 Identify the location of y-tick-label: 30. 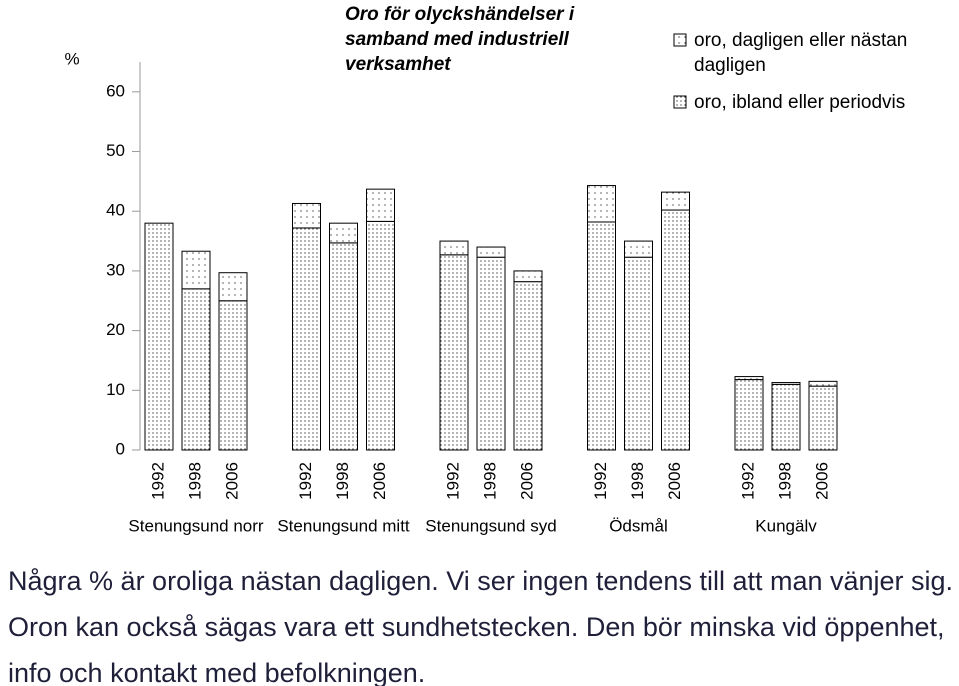
(115, 269).